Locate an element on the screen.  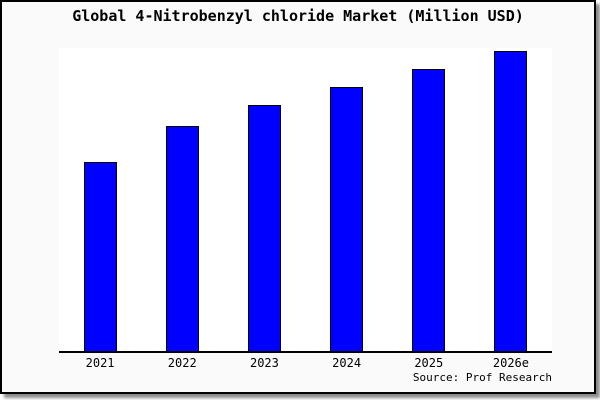
bar-2023 is located at coordinates (264, 228).